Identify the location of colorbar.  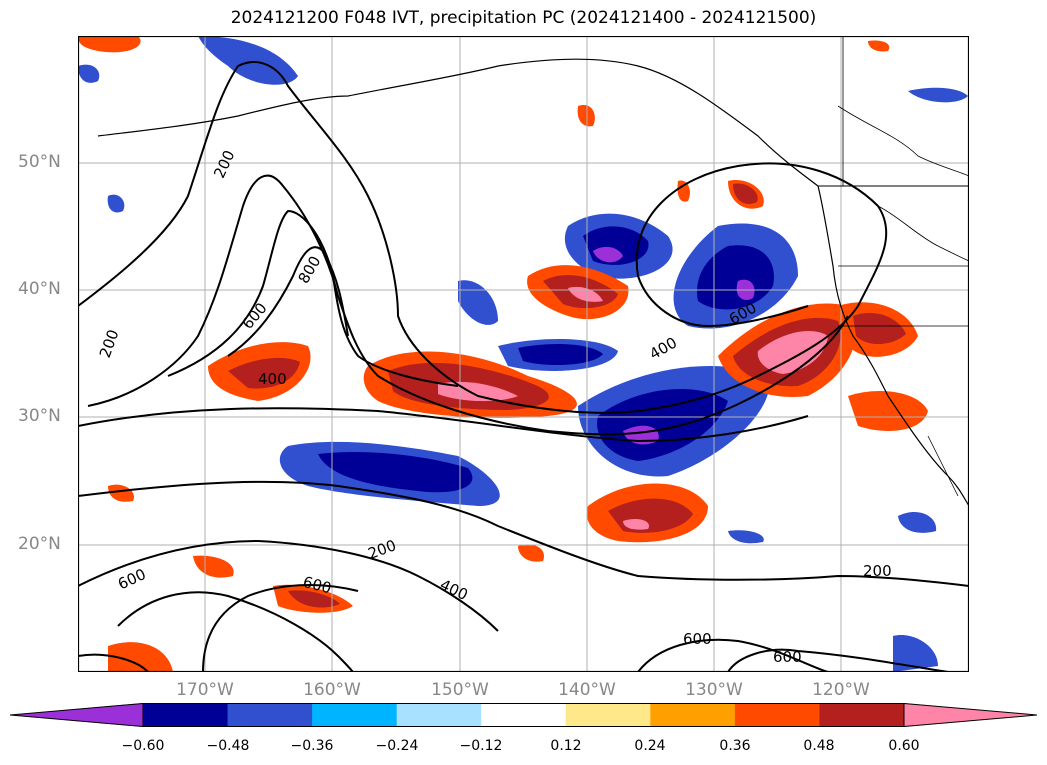
(523, 715).